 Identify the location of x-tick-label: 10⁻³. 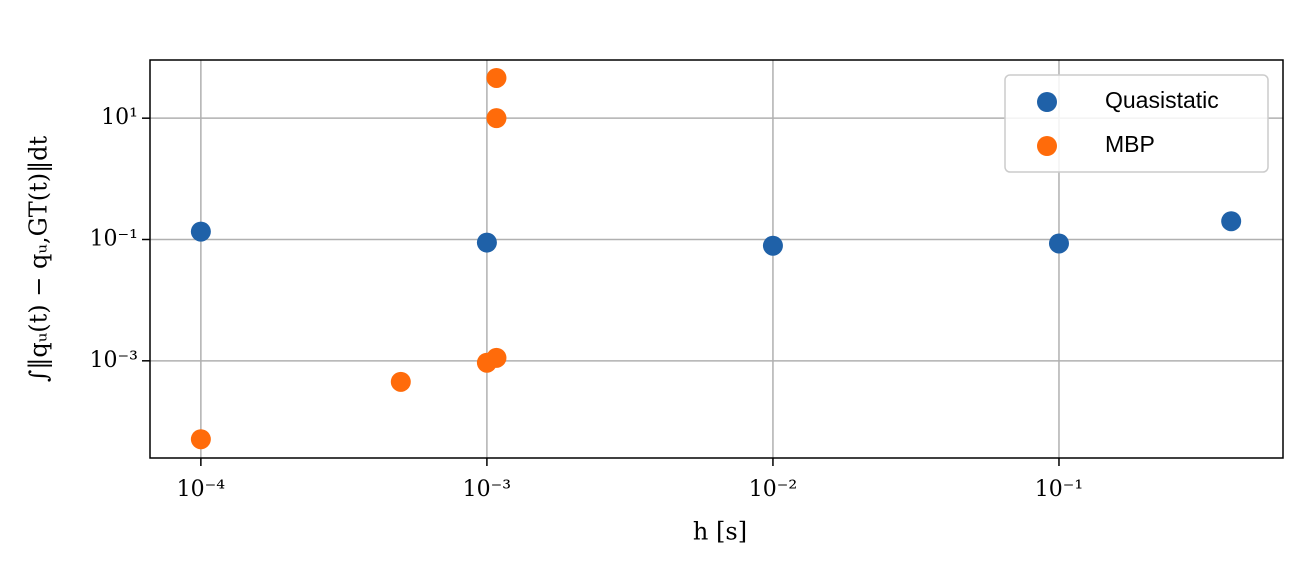
(487, 489).